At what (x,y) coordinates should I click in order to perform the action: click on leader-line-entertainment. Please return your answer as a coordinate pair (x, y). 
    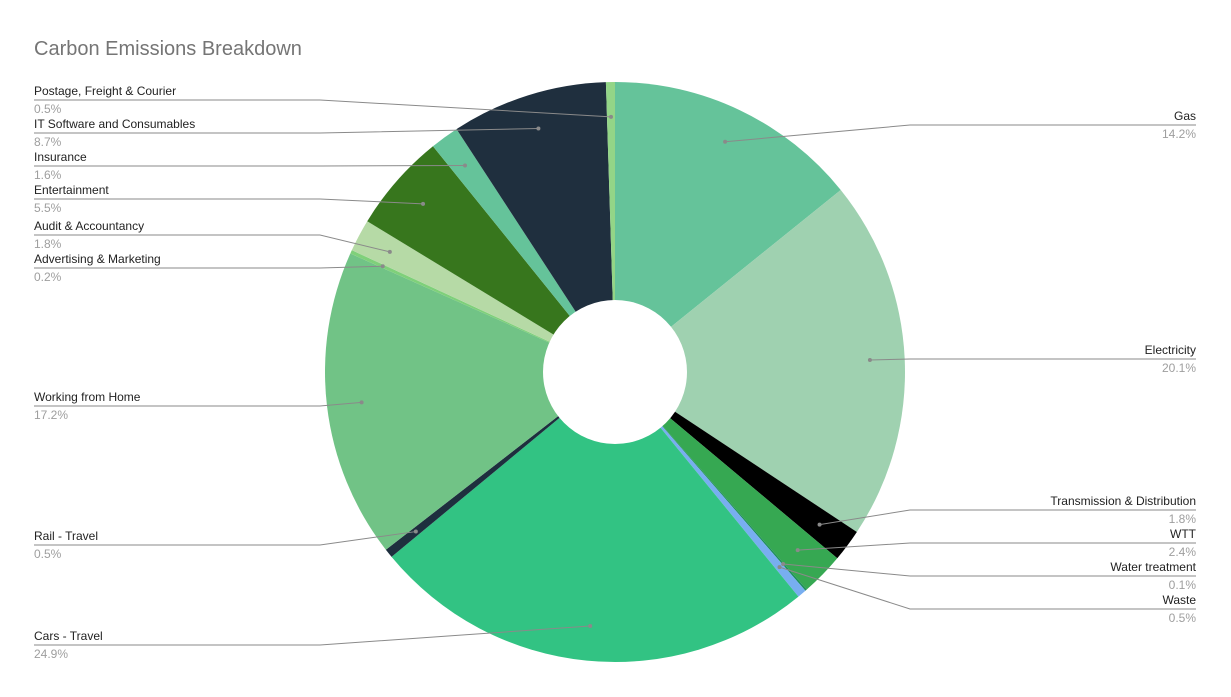
    Looking at the image, I should click on (229, 201).